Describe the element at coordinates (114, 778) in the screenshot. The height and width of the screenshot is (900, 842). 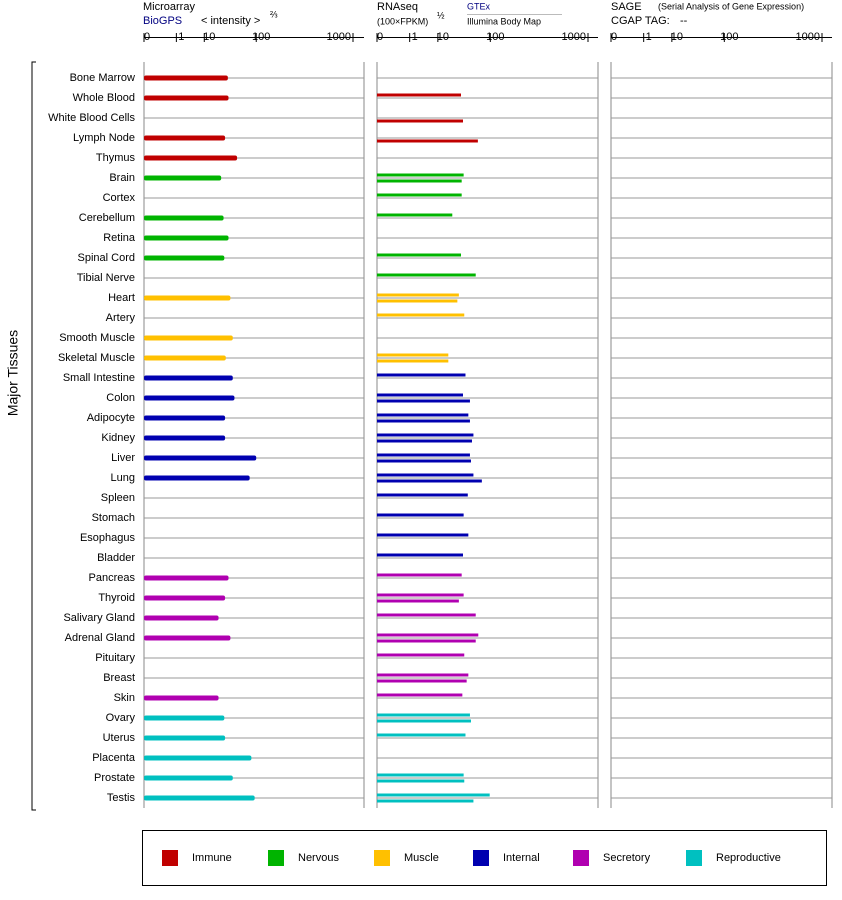
I see `category-label: Prostate` at that location.